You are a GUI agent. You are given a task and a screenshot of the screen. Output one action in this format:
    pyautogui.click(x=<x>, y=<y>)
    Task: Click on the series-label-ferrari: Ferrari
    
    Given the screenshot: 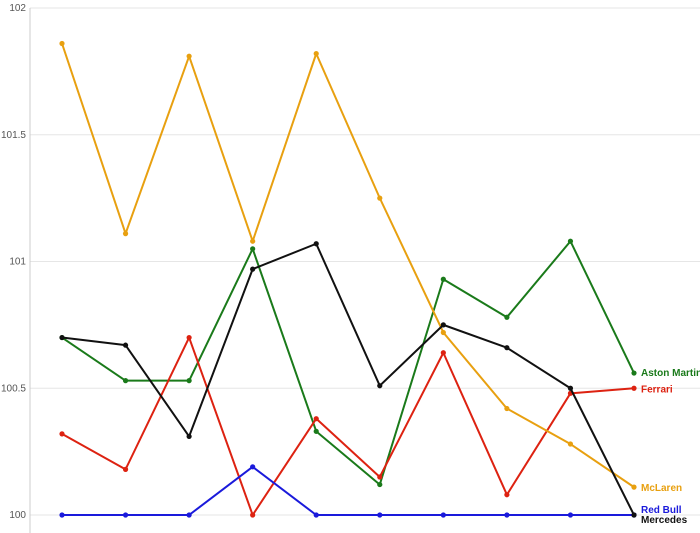 What is the action you would take?
    pyautogui.click(x=657, y=389)
    